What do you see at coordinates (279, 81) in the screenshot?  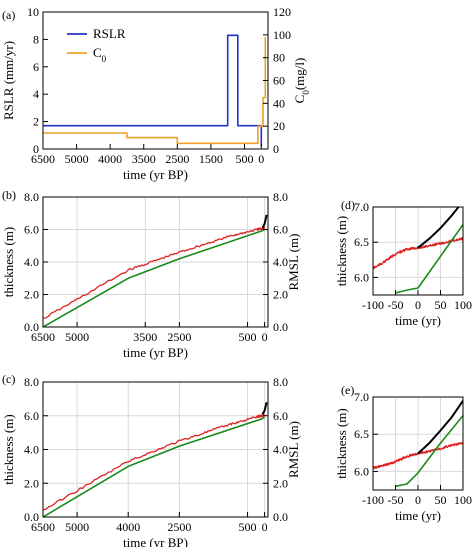 I see `y-right-tick-label-a-3: 60` at bounding box center [279, 81].